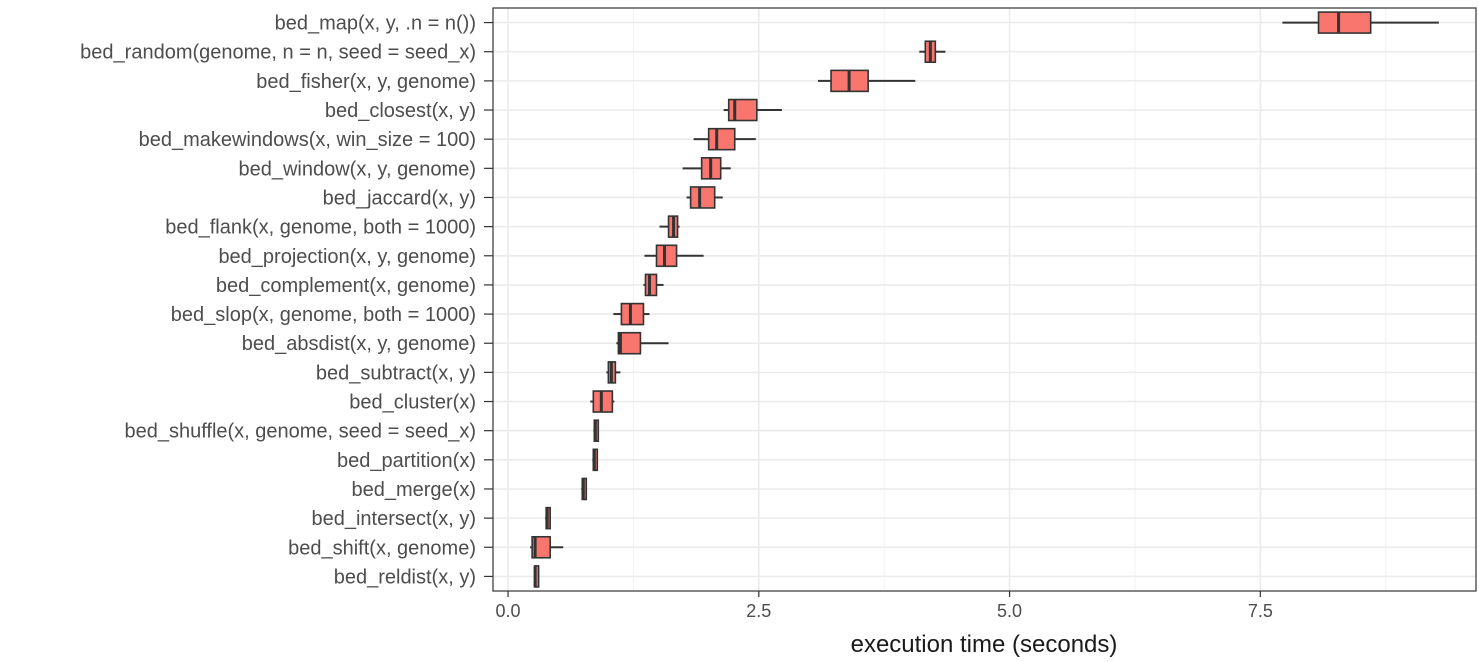 This screenshot has height=662, width=1479. I want to click on y-tick-label: bed_intersect(x, y), so click(393, 519).